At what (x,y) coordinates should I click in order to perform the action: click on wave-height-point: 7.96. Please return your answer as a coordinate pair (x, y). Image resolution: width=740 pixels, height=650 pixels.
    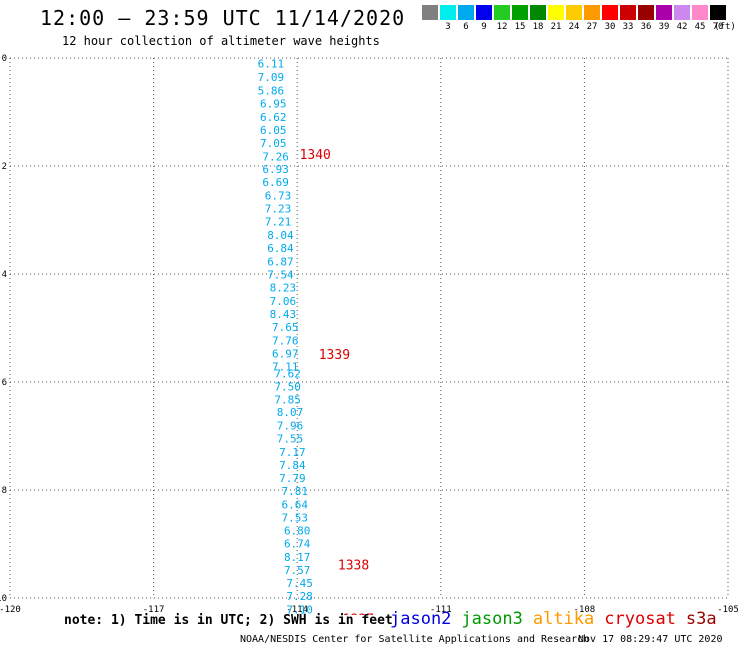
    Looking at the image, I should click on (290, 426).